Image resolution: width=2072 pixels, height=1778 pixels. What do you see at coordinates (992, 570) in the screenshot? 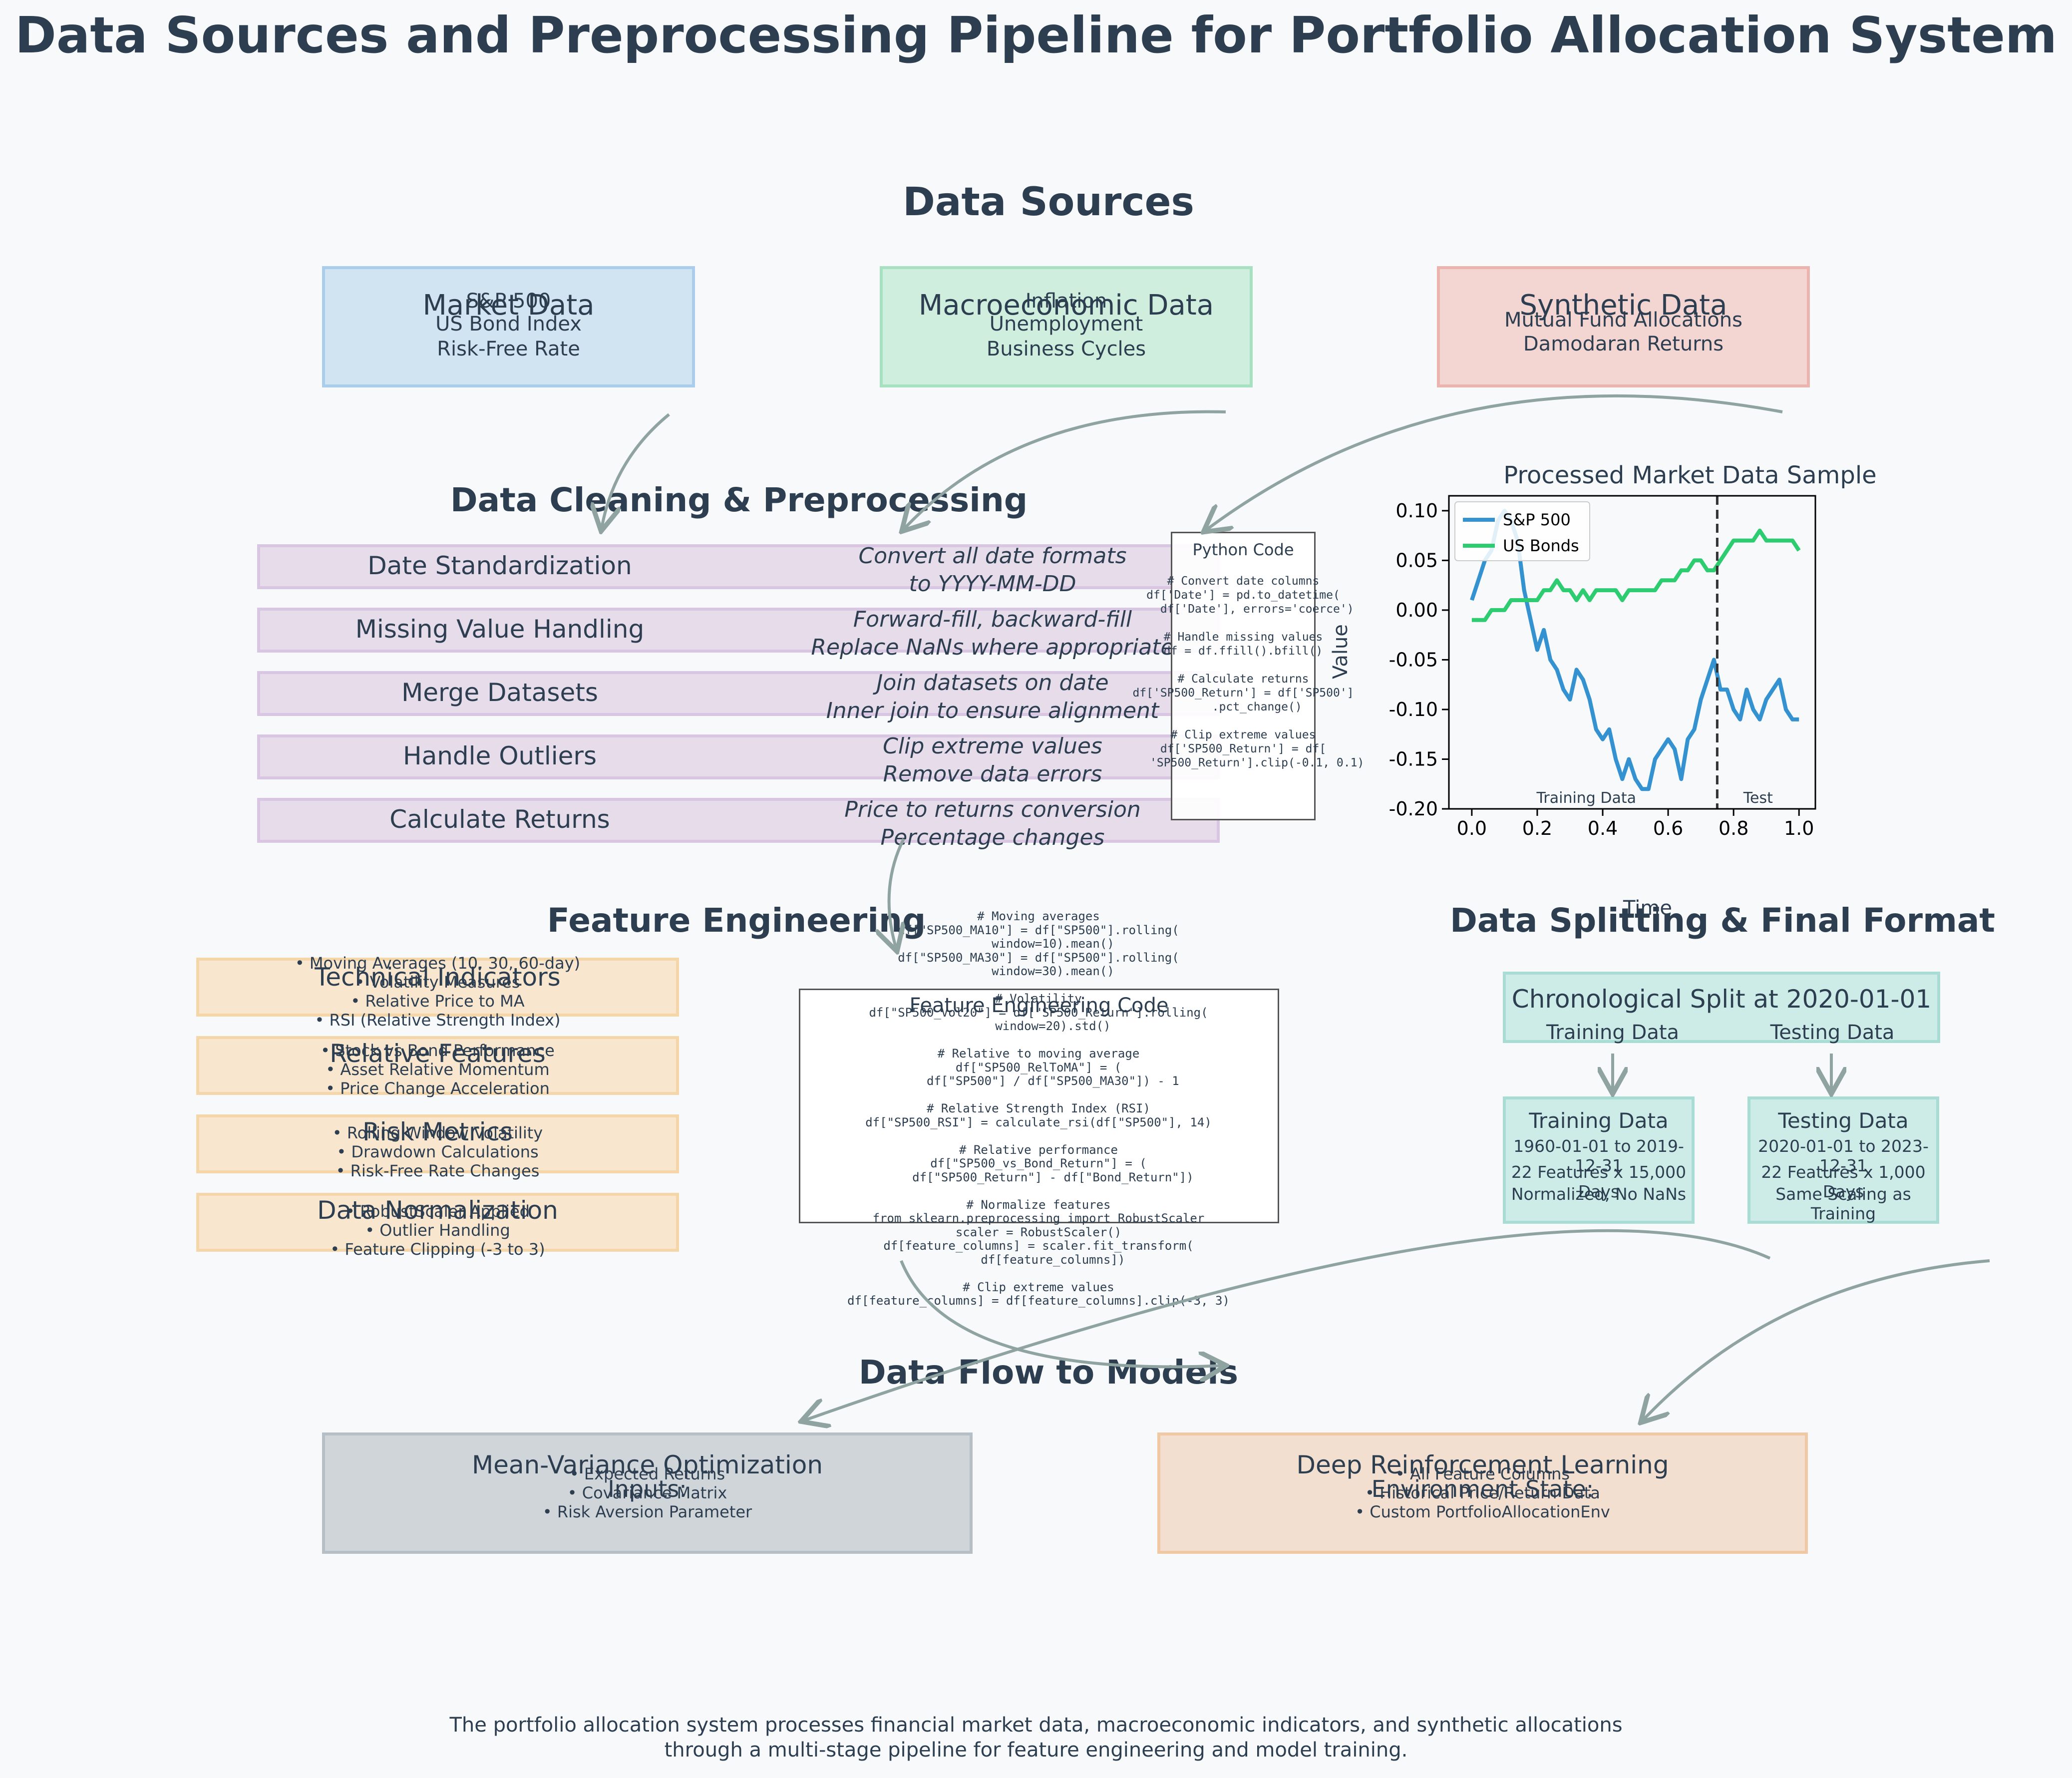
I see `step-desc: Convert all date formats to YYYY-MM-DD` at bounding box center [992, 570].